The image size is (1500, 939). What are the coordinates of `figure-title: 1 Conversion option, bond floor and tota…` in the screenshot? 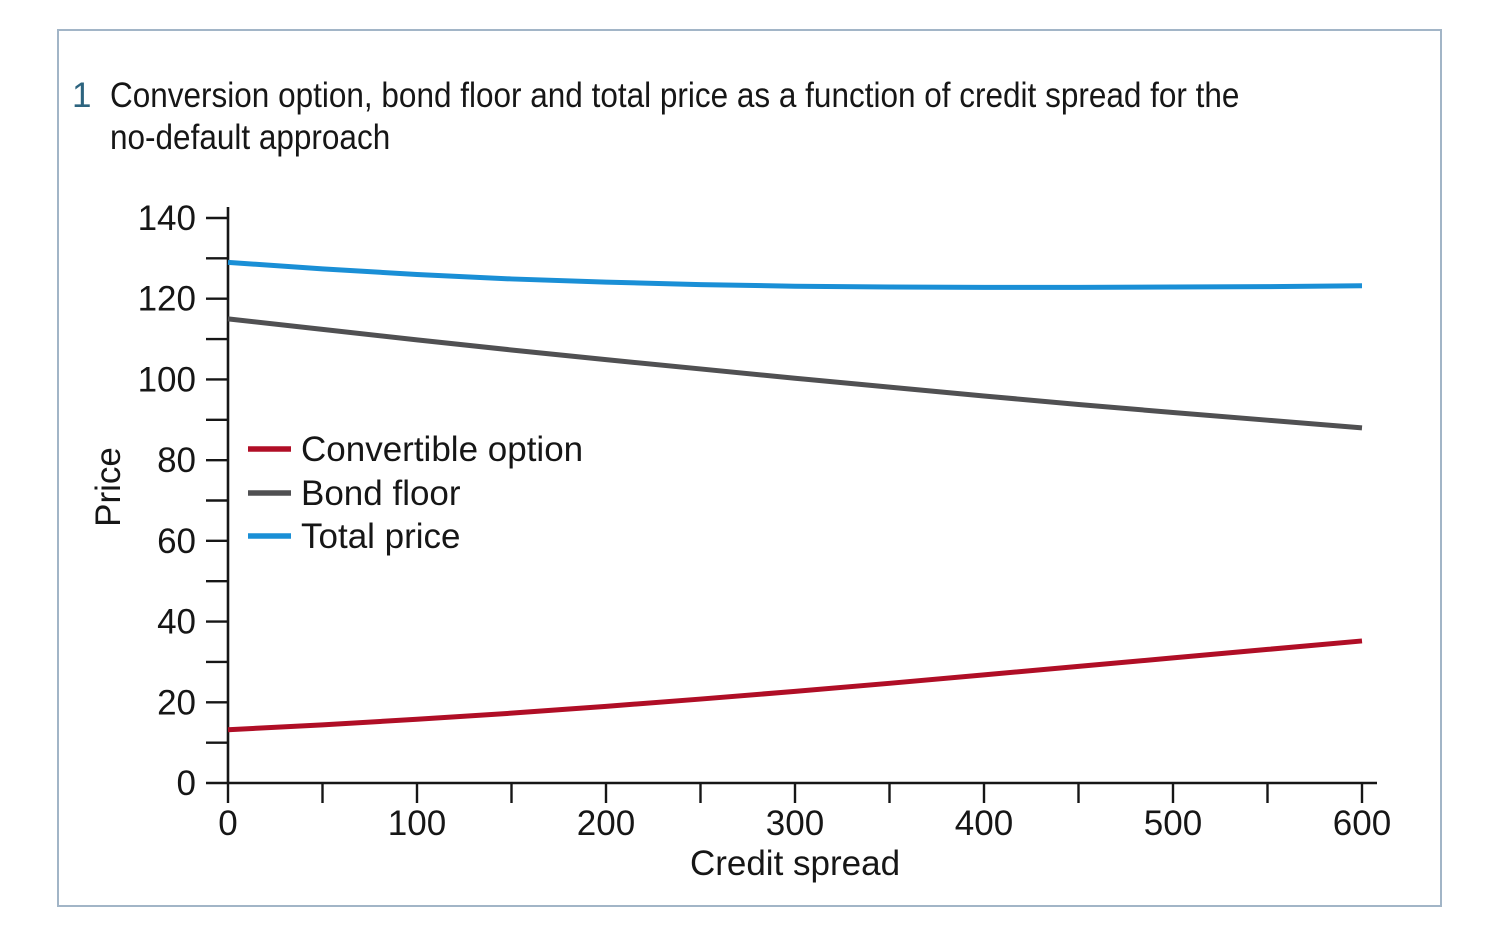 It's located at (718, 117).